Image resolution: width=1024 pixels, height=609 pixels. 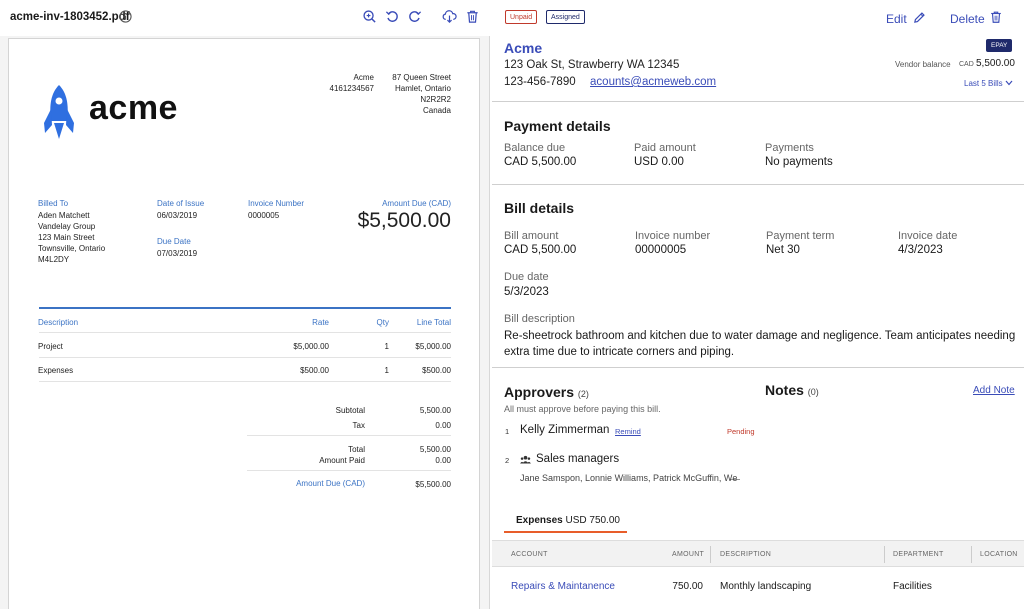 What do you see at coordinates (995, 63) in the screenshot?
I see `vendor-balance-value: 5,500.00` at bounding box center [995, 63].